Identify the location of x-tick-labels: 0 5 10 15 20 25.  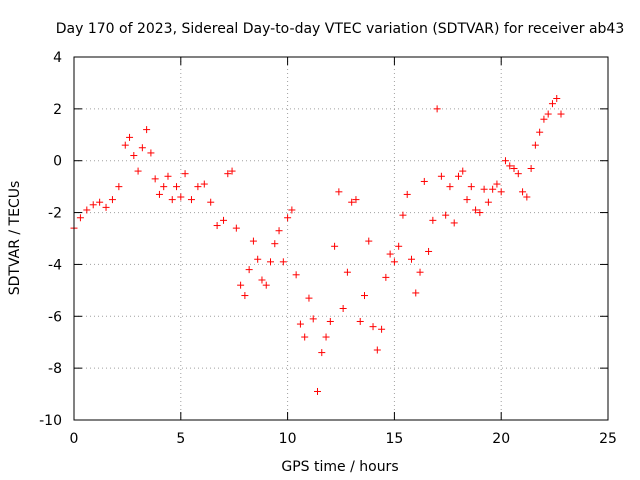
(343, 439).